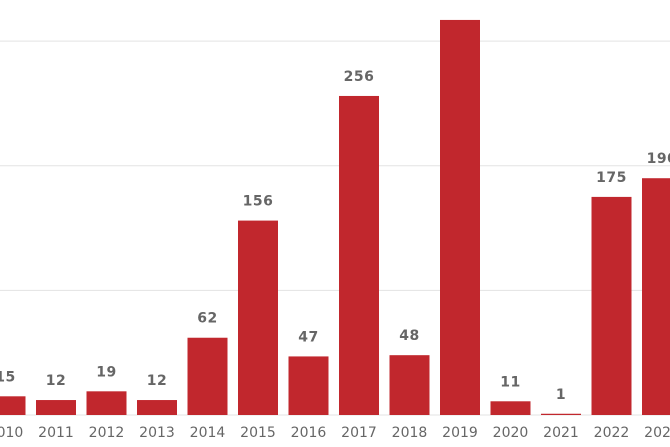  I want to click on x-tick-label: 2020, so click(511, 433).